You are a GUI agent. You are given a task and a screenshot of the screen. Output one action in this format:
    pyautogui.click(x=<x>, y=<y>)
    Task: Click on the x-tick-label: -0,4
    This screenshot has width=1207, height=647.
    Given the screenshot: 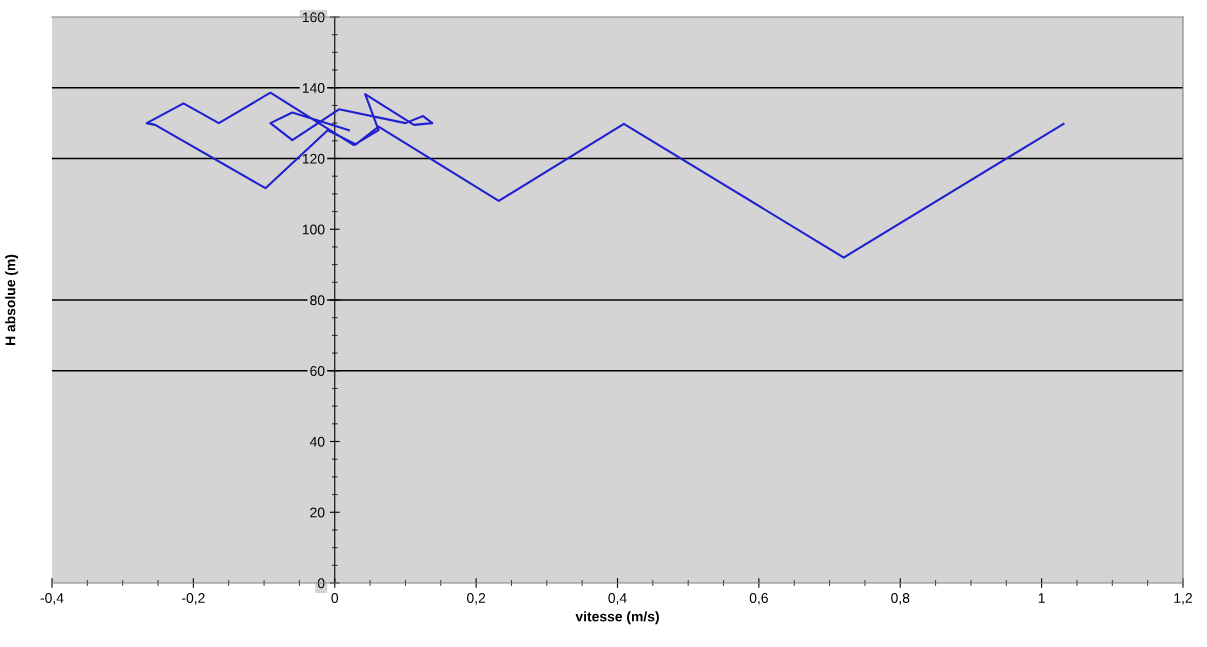 What is the action you would take?
    pyautogui.click(x=52, y=599)
    